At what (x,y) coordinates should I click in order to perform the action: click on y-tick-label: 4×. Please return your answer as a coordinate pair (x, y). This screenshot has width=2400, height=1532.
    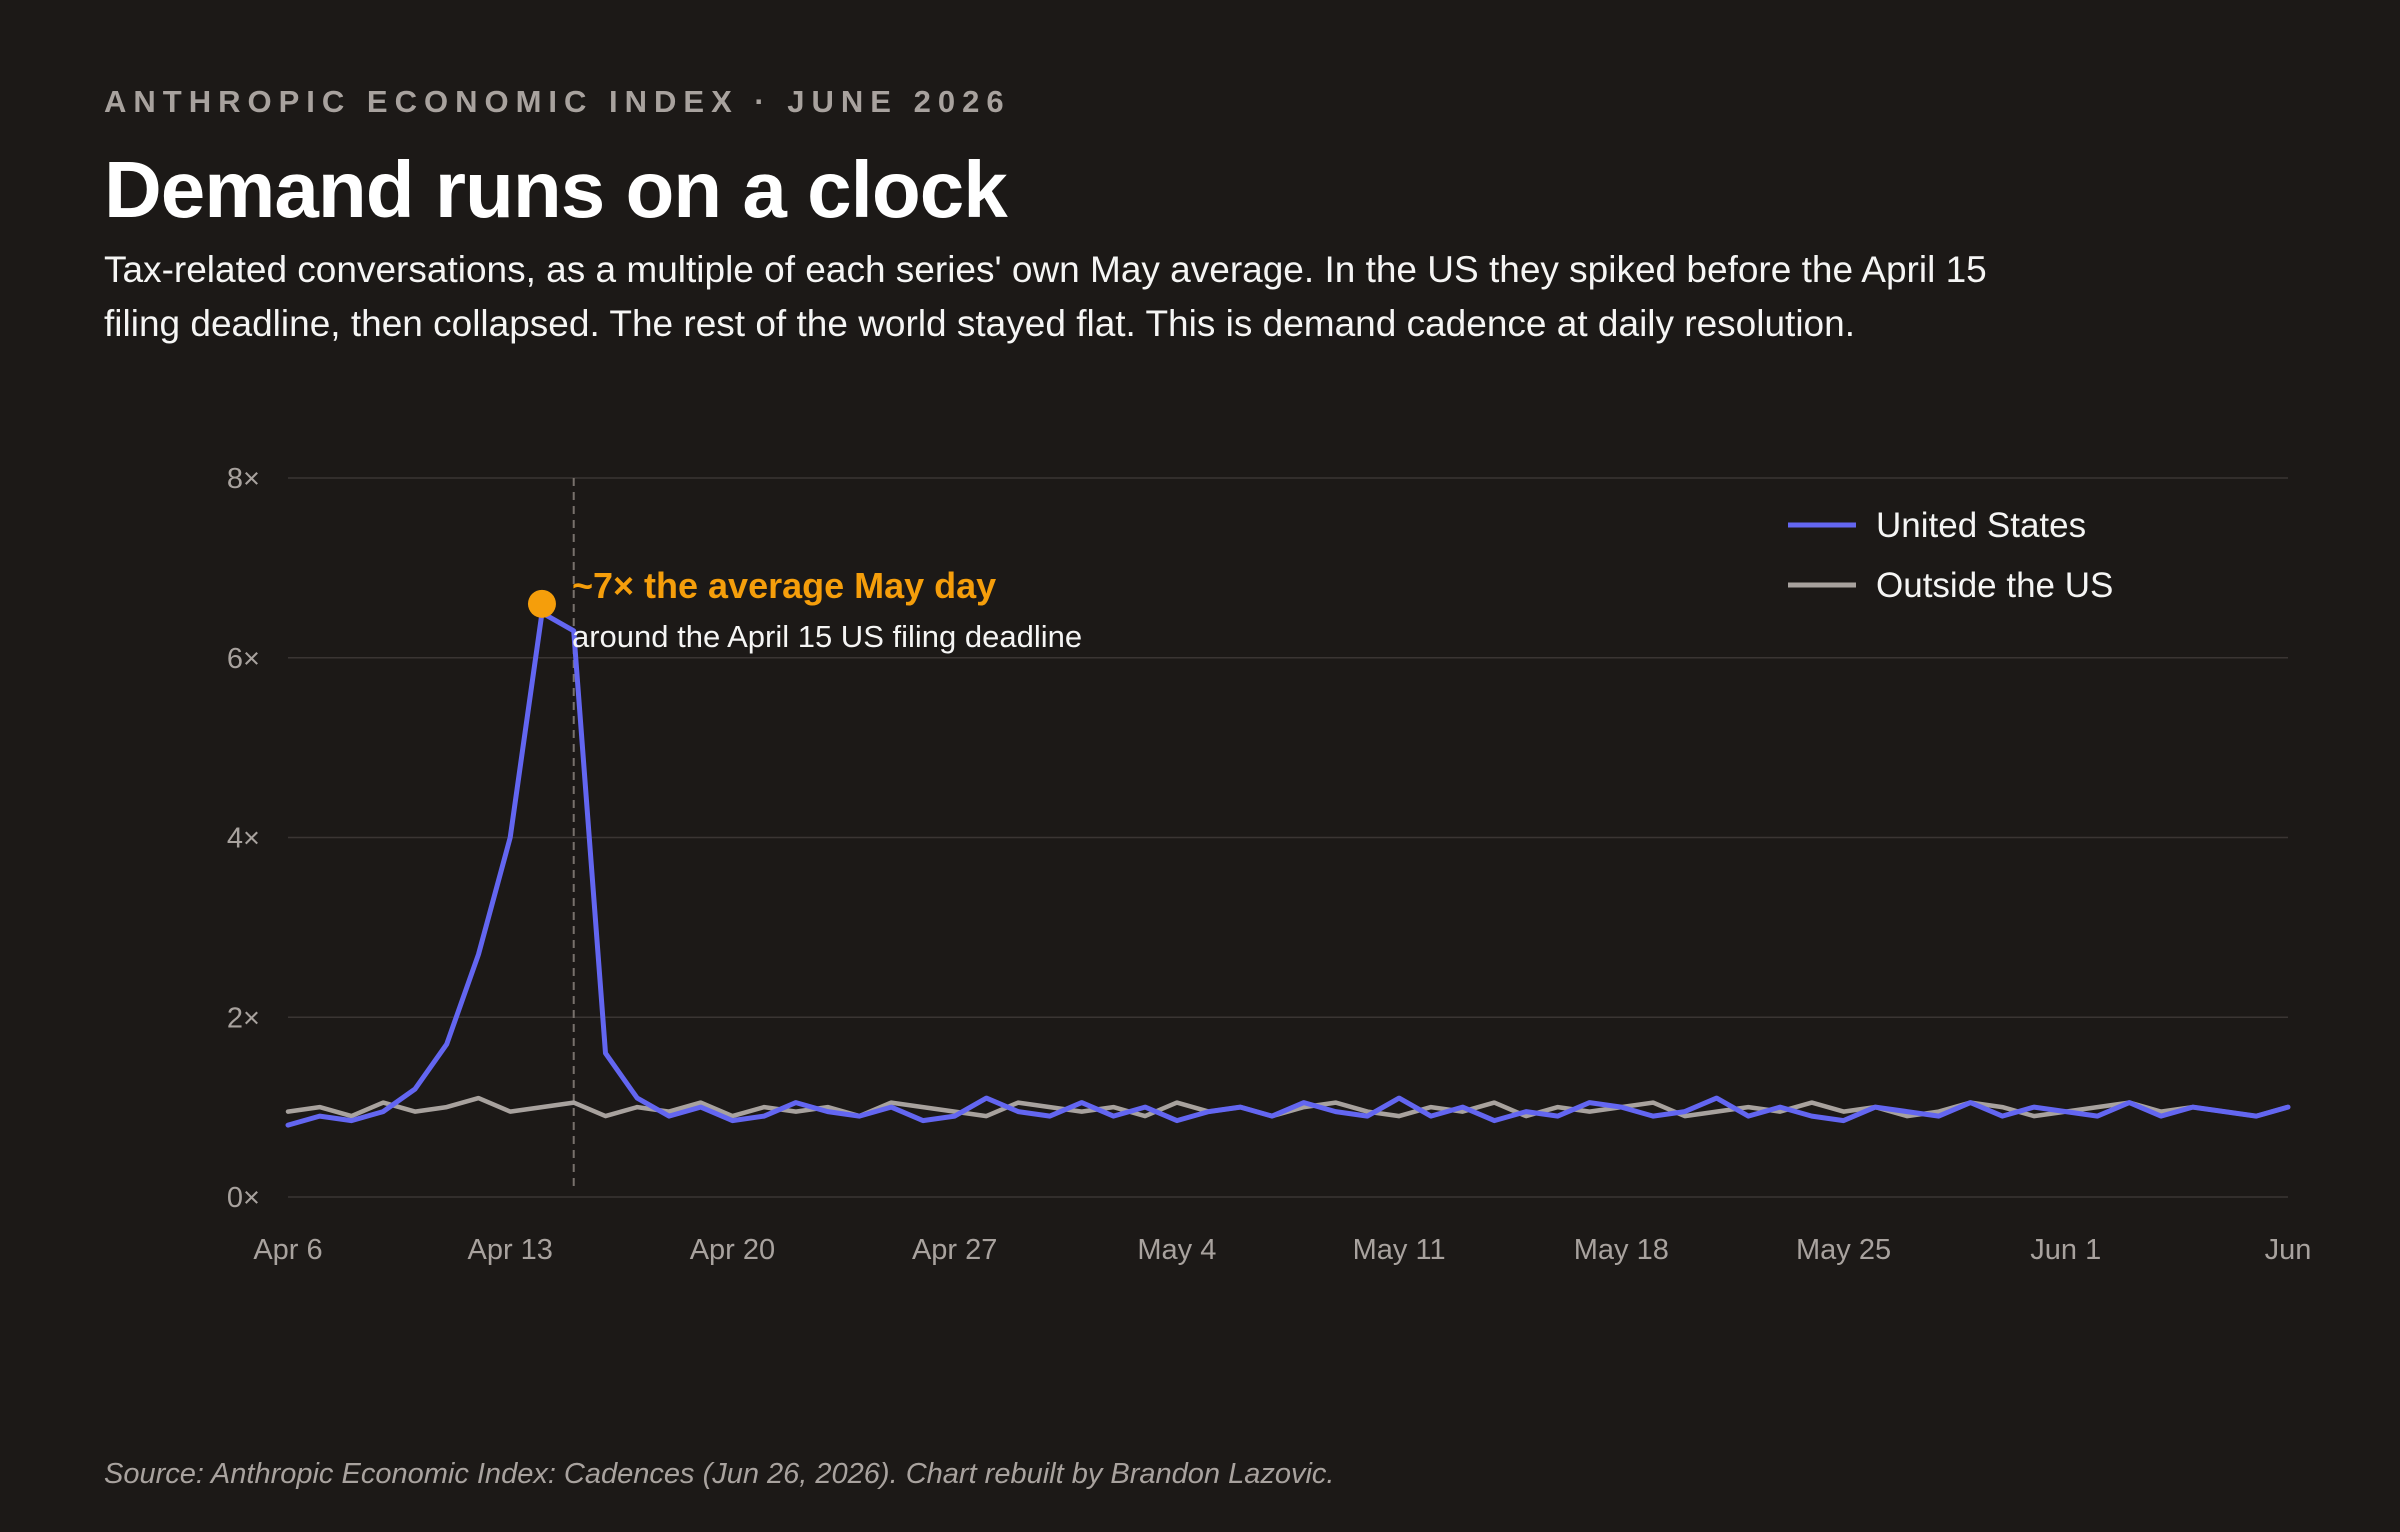
    Looking at the image, I should click on (243, 839).